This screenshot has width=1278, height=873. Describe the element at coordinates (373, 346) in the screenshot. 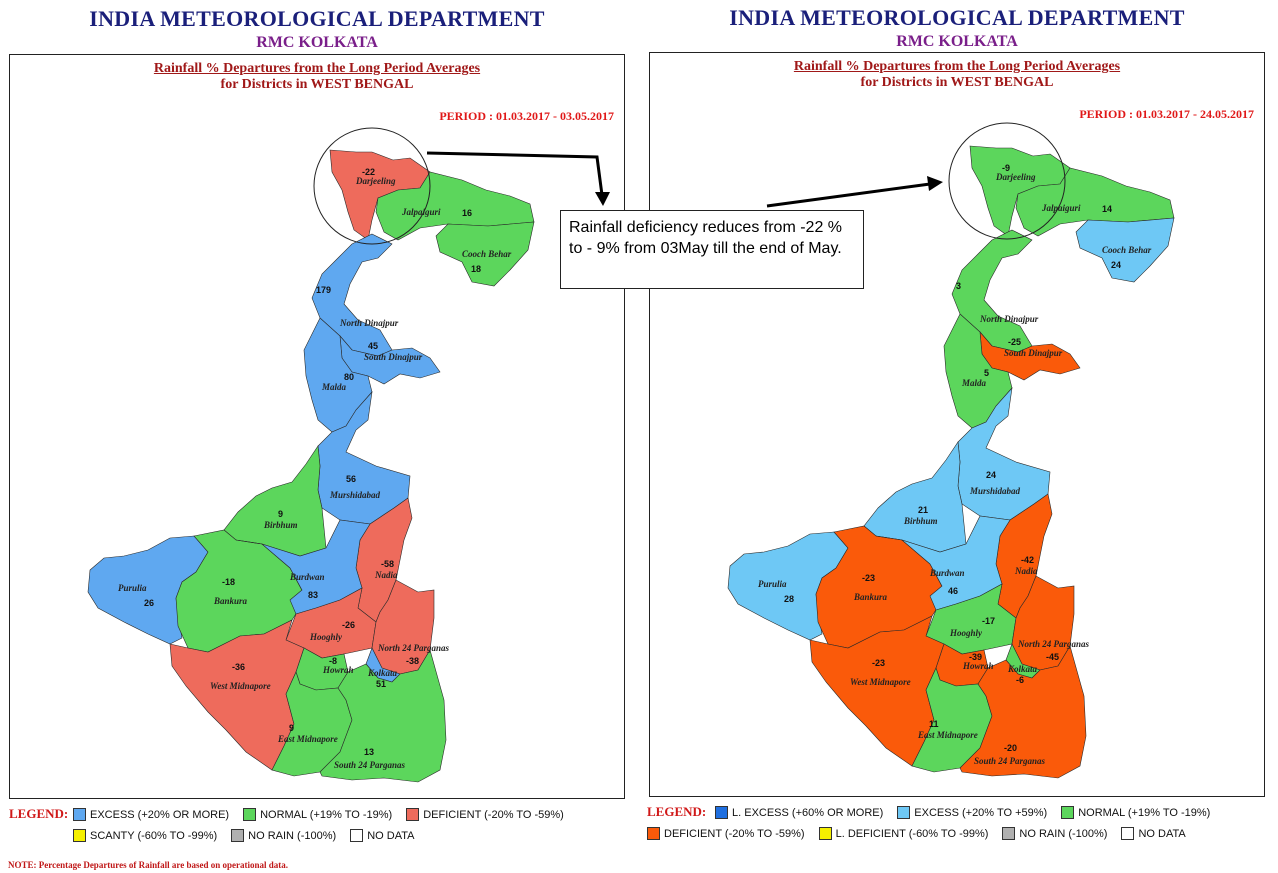

I see `left-south-dinajpur-value: 45` at that location.